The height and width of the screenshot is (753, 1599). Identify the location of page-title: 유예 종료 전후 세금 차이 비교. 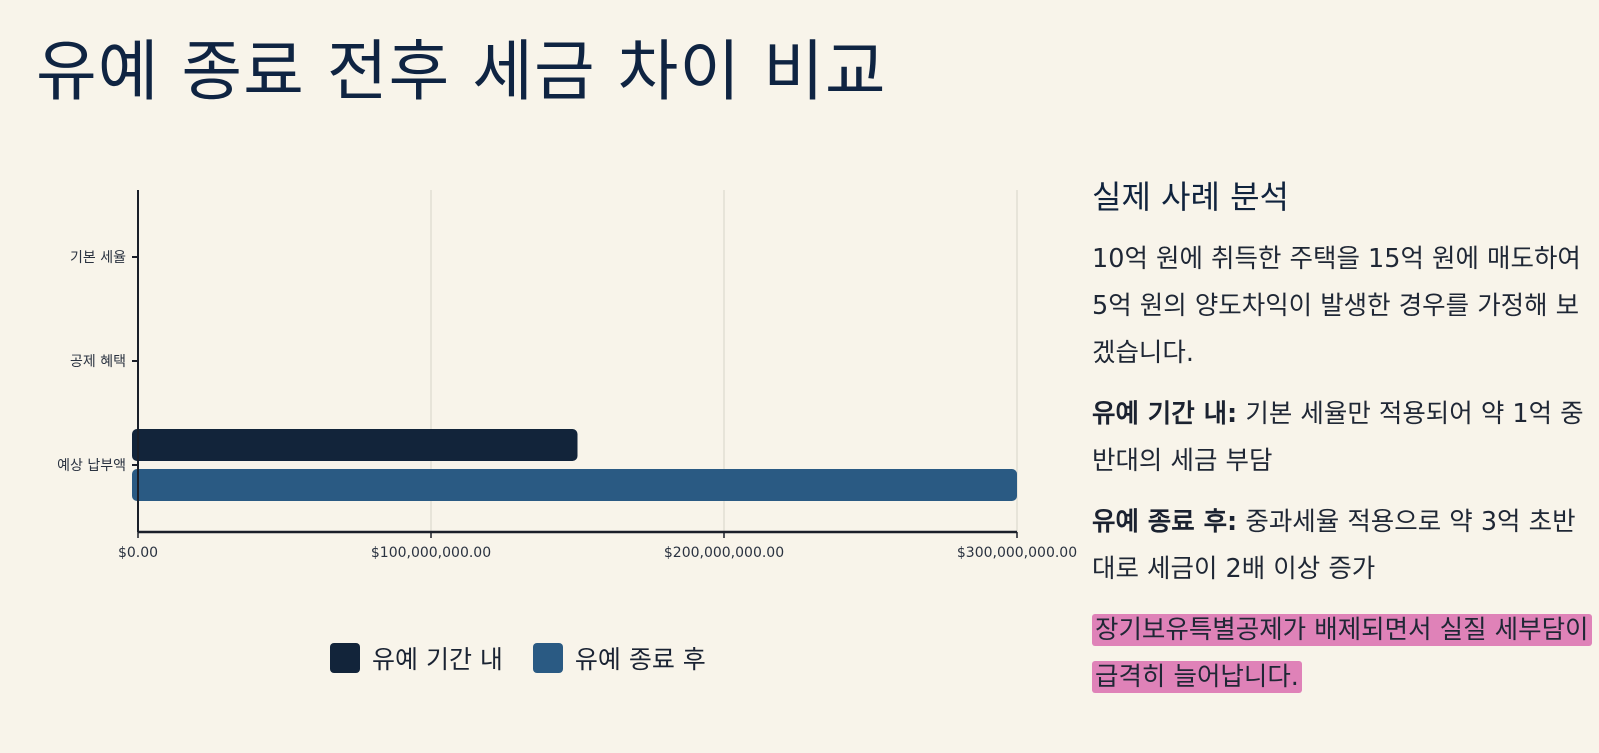
(461, 71).